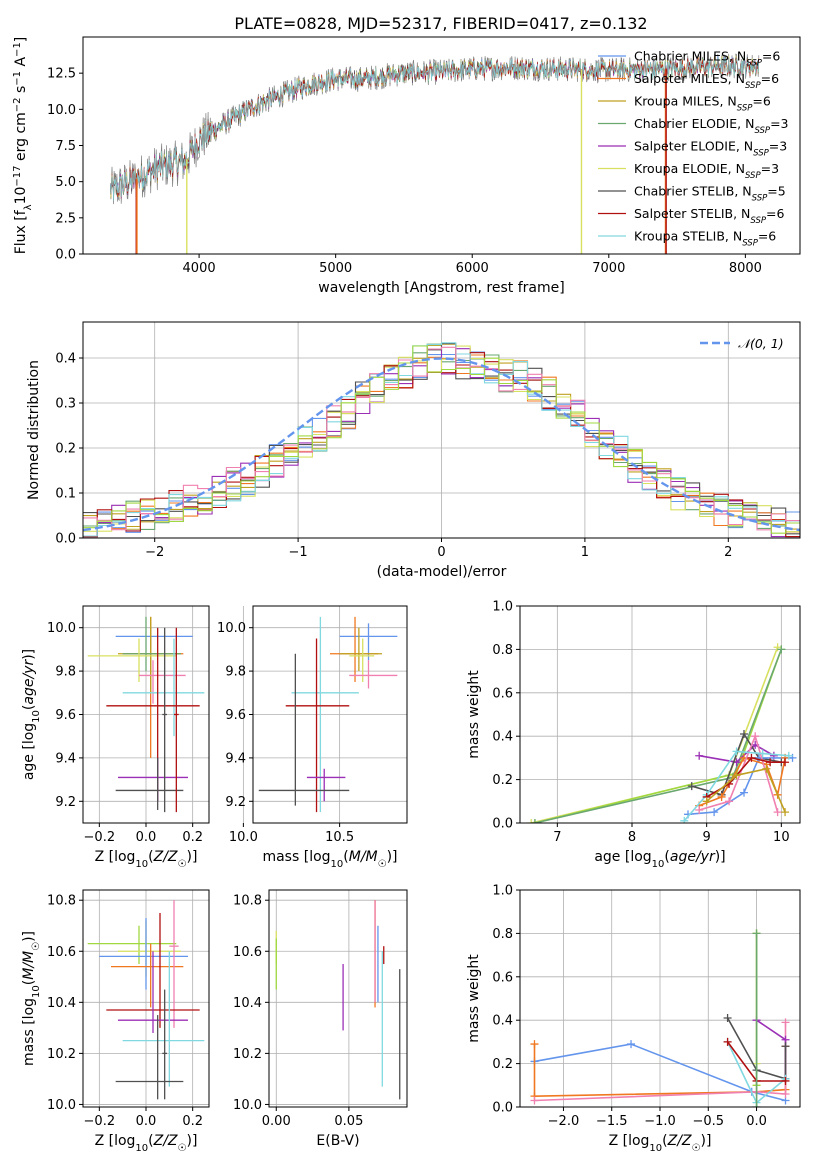 This screenshot has width=819, height=1170. Describe the element at coordinates (710, 149) in the screenshot. I see `legend-label: Salpeter ELODIE, NSSP=3` at that location.